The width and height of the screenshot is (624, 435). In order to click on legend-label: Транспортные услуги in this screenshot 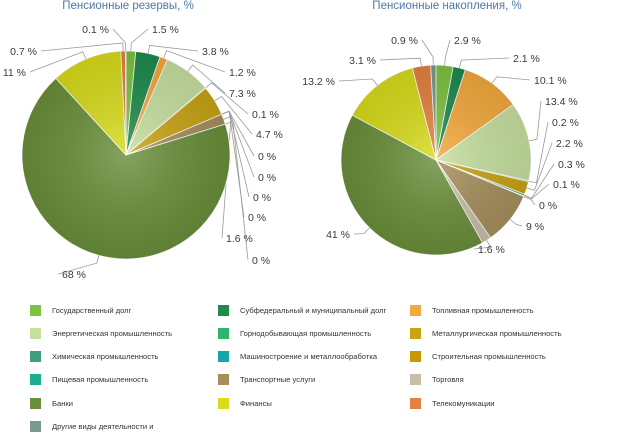, I will do `click(278, 379)`.